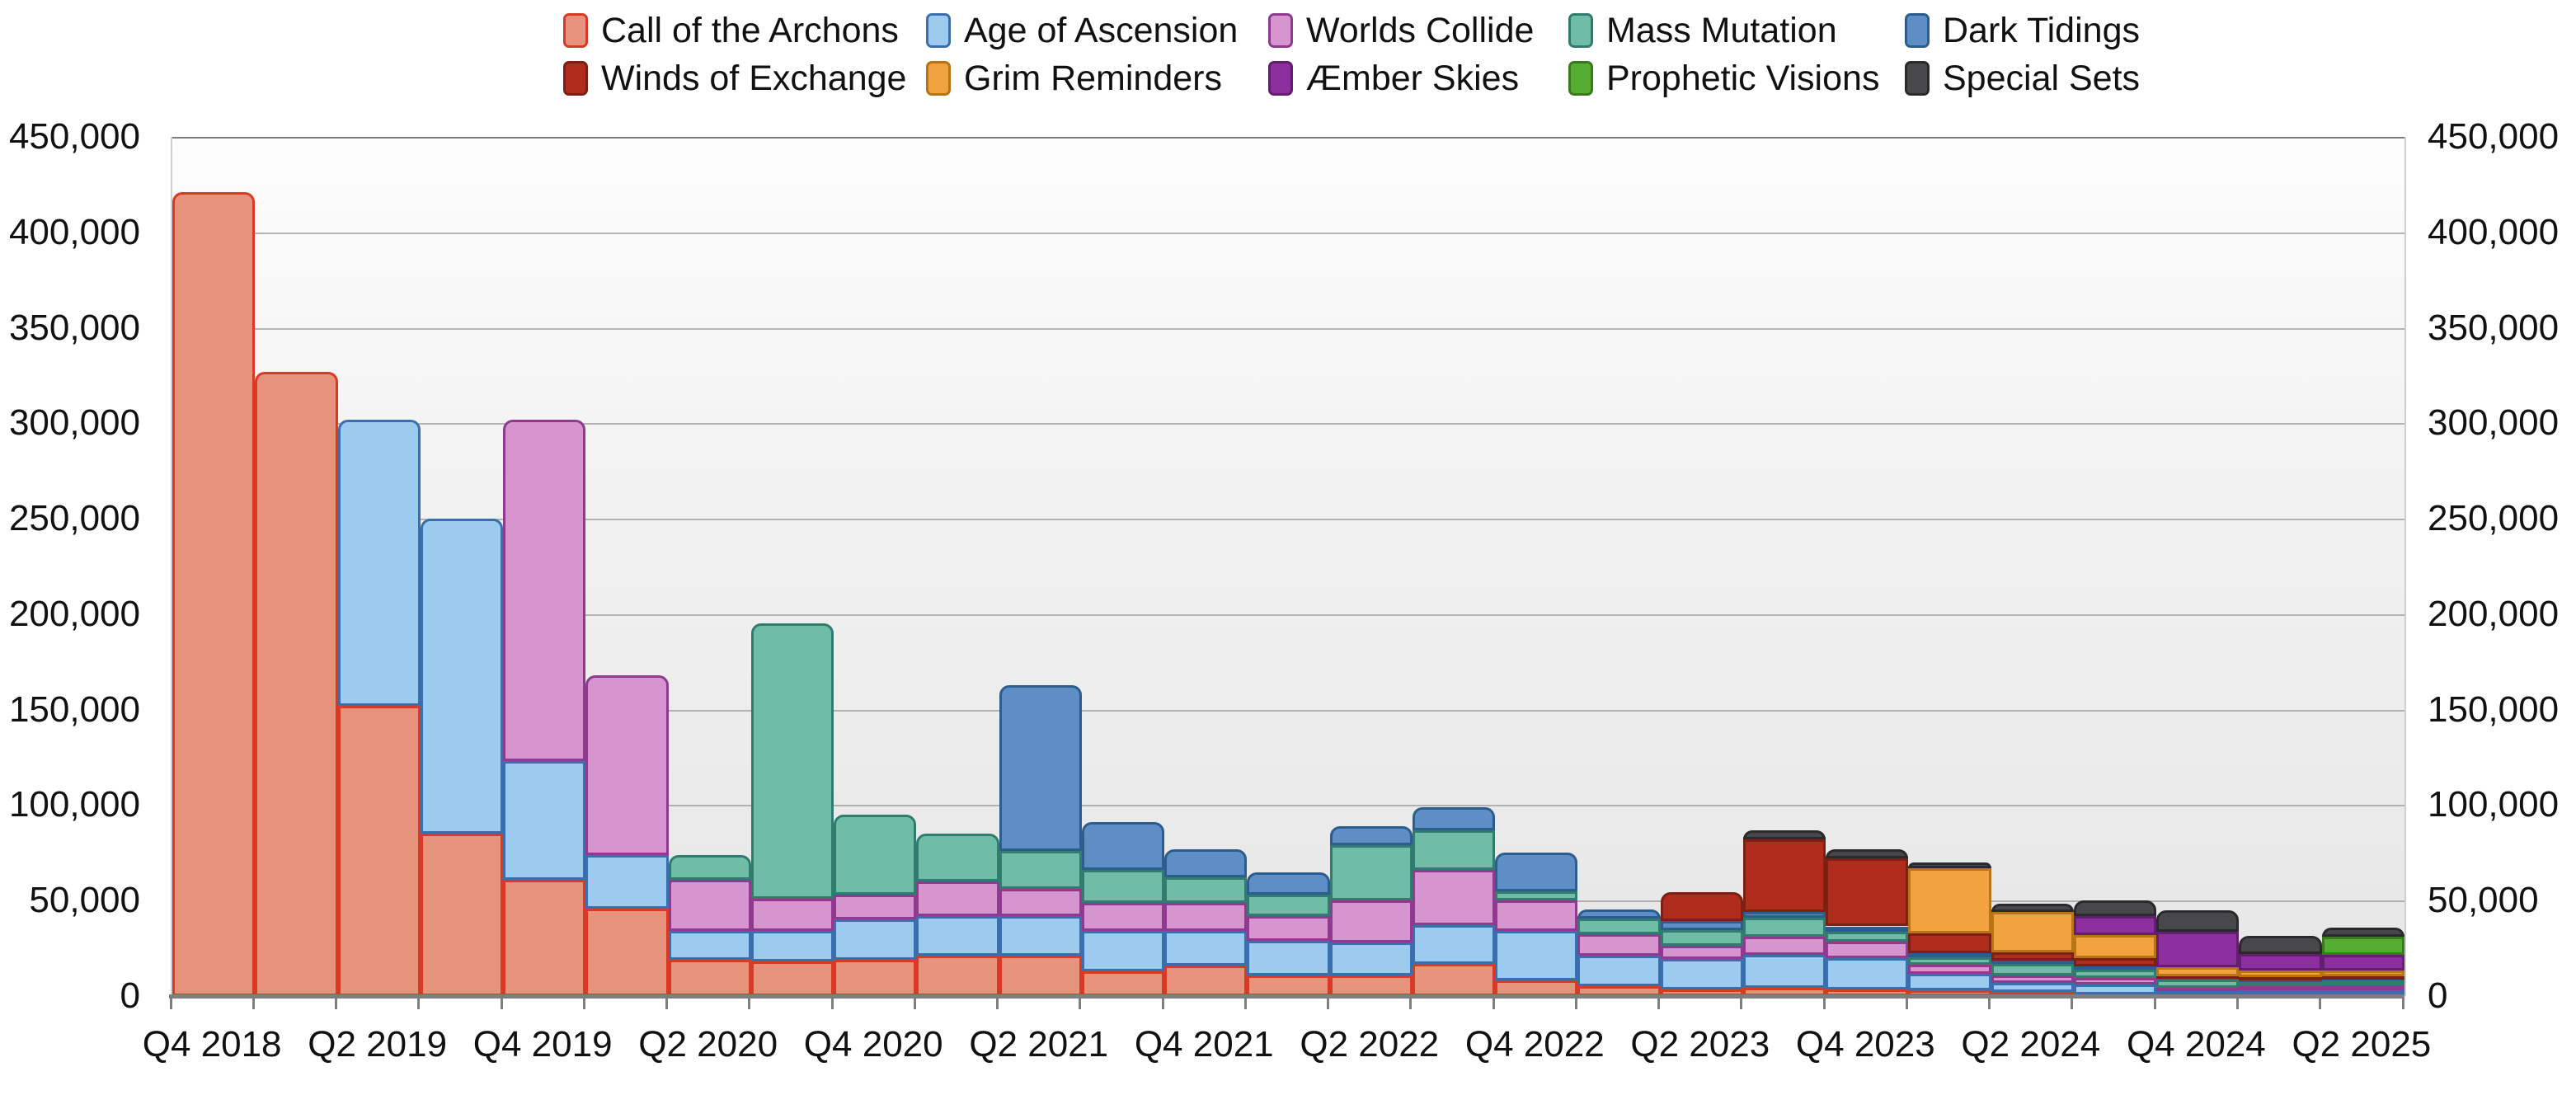 This screenshot has height=1095, width=2576. Describe the element at coordinates (2032, 566) in the screenshot. I see `bar-q2-2024` at that location.